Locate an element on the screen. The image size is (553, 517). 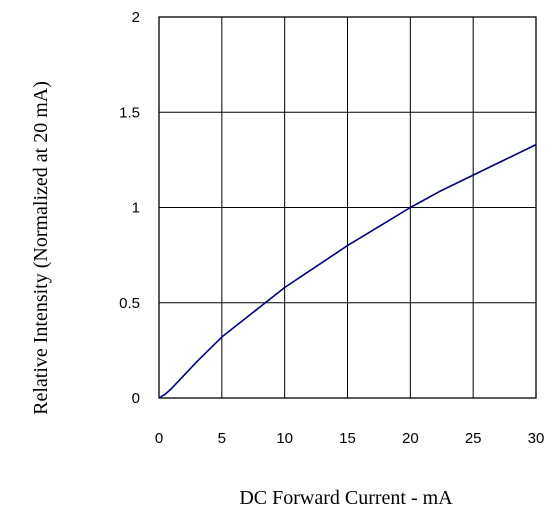
y-tick-label: 0.5 is located at coordinates (129, 303).